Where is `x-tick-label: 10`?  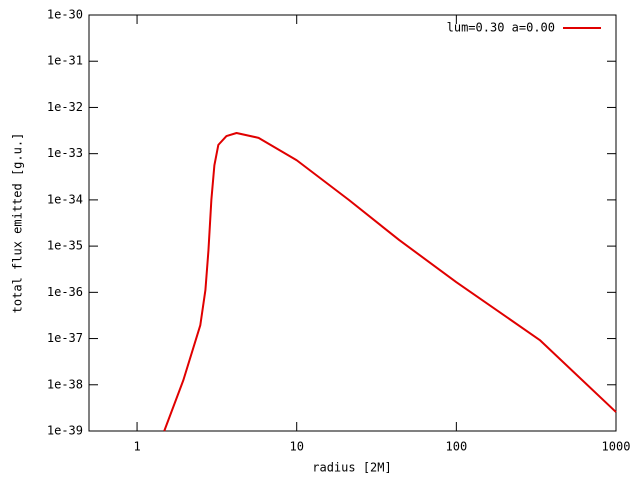
x-tick-label: 10 is located at coordinates (296, 447).